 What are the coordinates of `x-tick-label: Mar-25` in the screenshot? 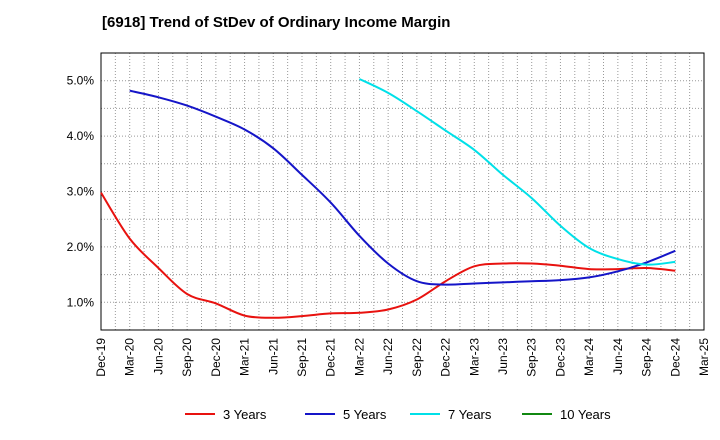 It's located at (704, 357).